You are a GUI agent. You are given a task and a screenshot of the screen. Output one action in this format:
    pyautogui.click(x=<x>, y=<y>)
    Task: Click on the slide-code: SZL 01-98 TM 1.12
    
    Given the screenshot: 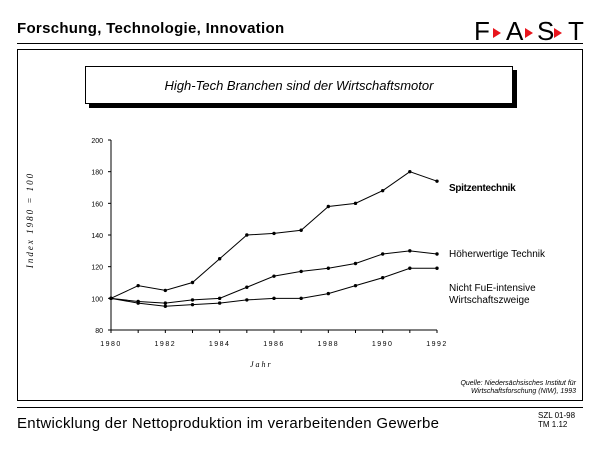 What is the action you would take?
    pyautogui.click(x=556, y=420)
    